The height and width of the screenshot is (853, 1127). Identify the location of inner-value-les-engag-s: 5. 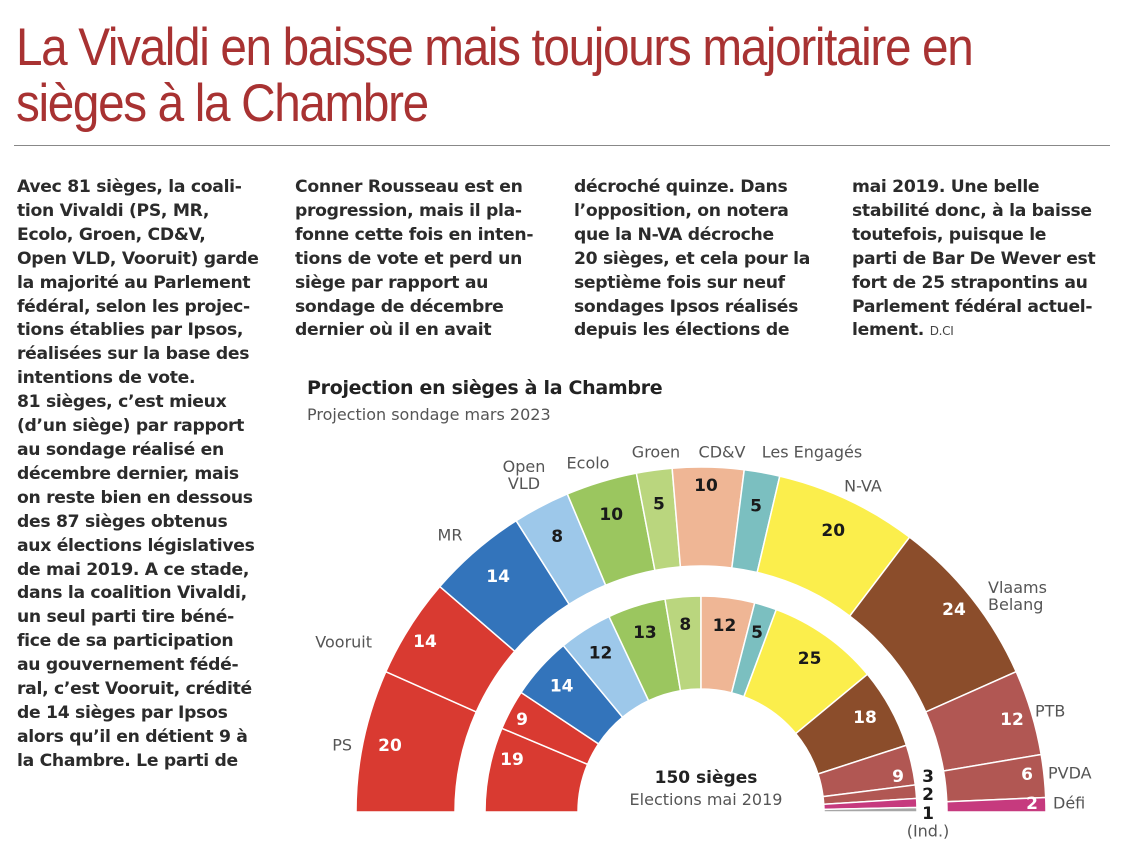
(757, 633).